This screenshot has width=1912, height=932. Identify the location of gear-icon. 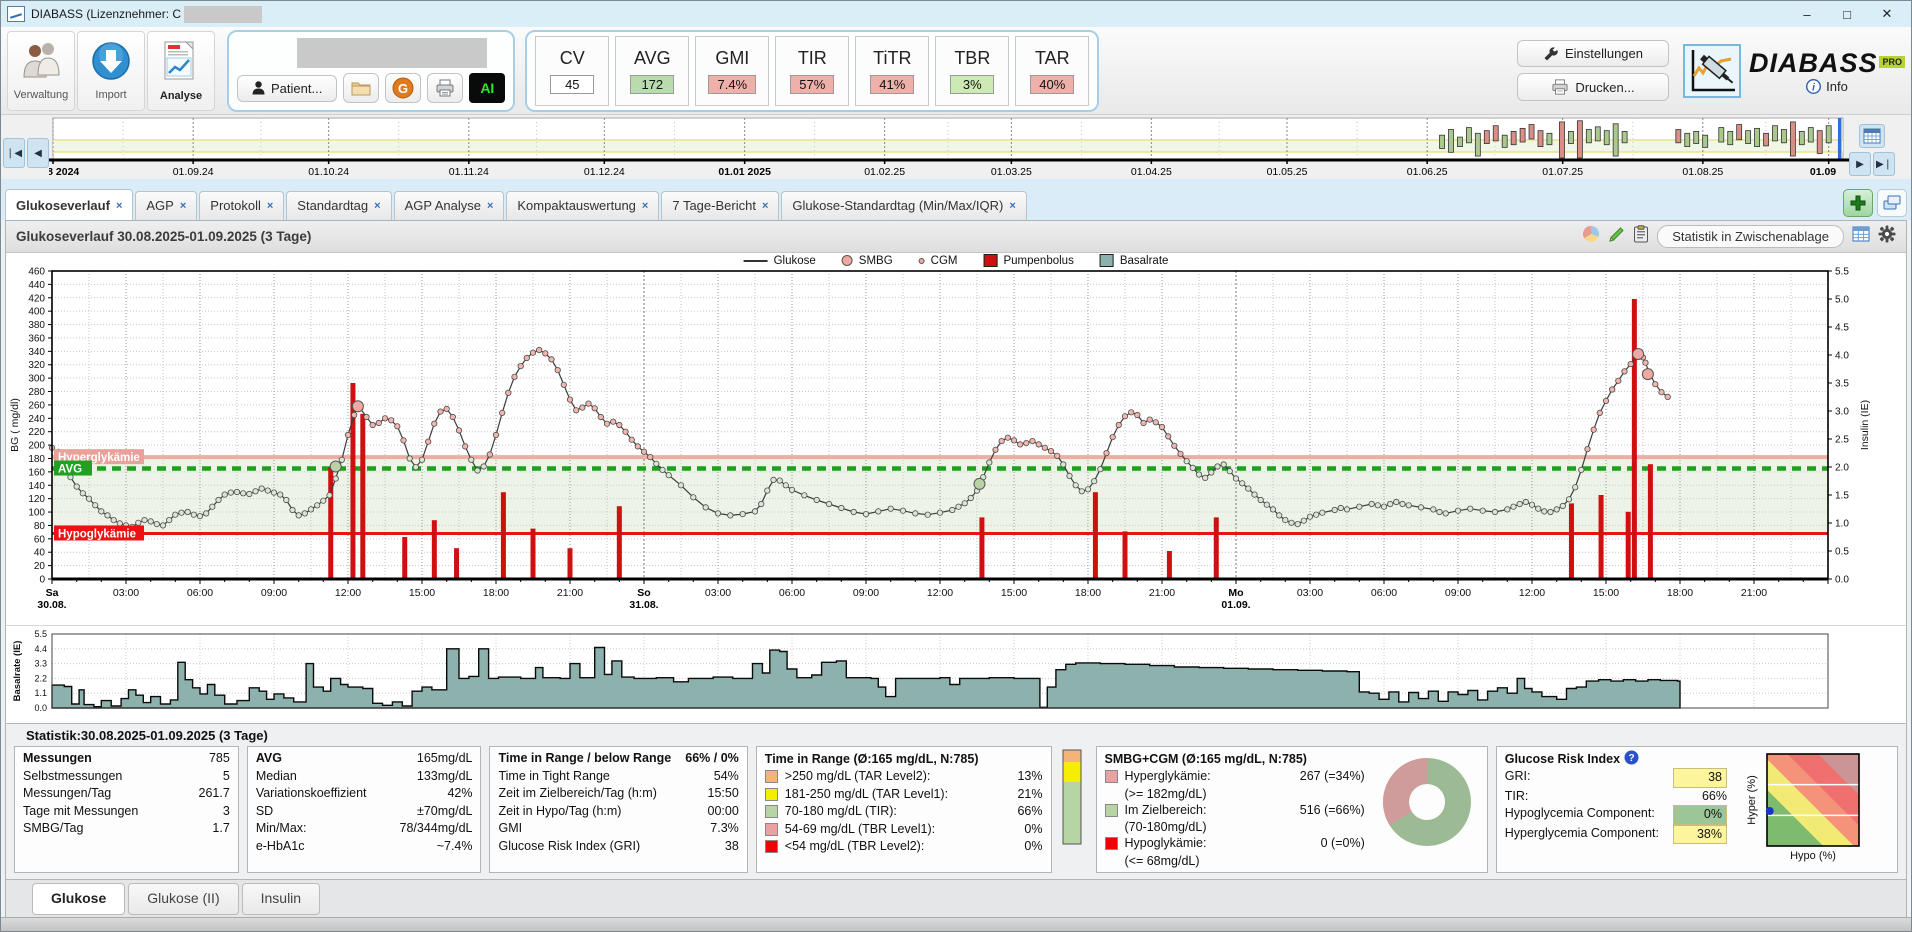
(1887, 236).